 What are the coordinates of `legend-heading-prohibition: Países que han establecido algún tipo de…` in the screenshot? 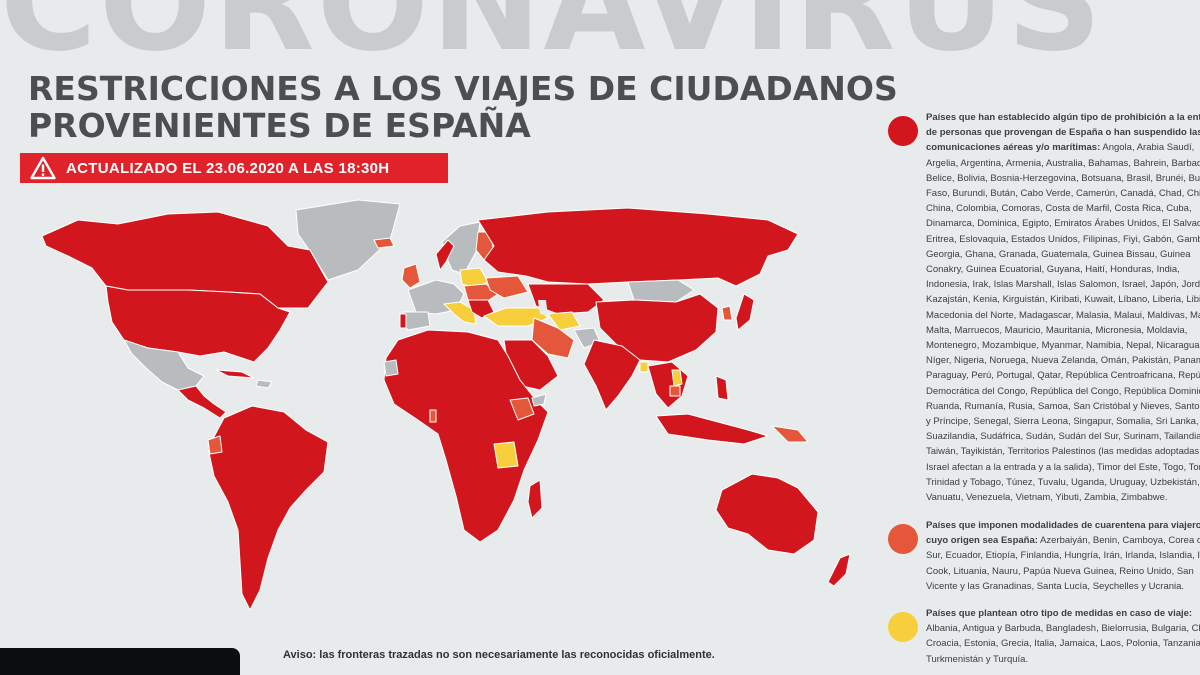 It's located at (1063, 133).